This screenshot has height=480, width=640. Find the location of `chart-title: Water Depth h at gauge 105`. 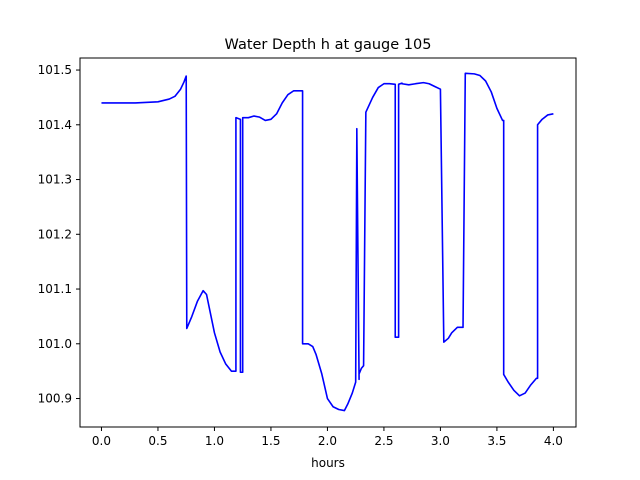

chart-title: Water Depth h at gauge 105 is located at coordinates (328, 45).